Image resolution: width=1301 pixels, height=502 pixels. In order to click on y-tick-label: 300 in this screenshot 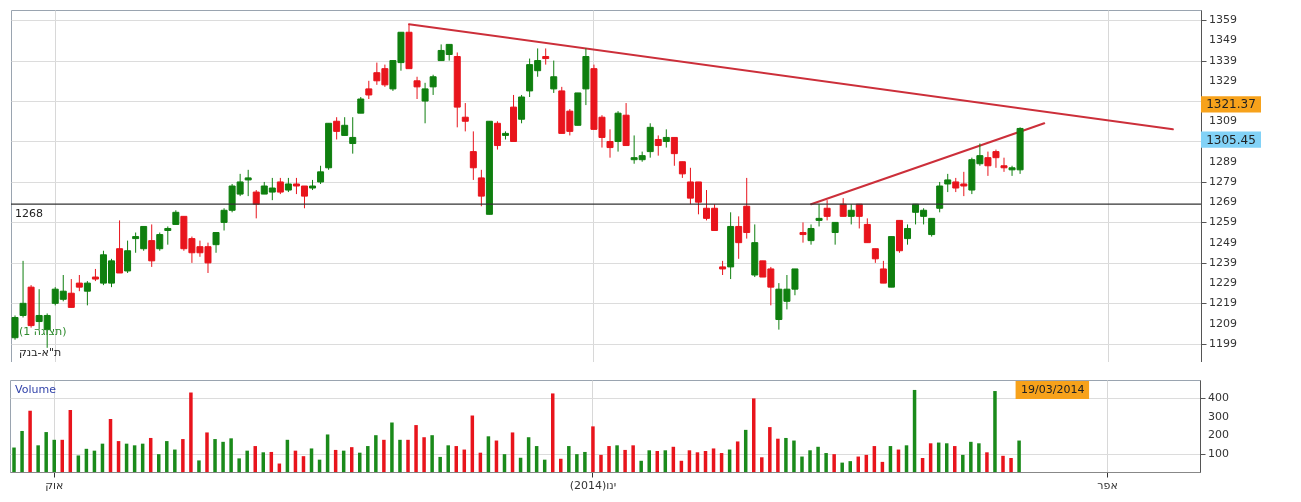, I will do `click(1218, 416)`.